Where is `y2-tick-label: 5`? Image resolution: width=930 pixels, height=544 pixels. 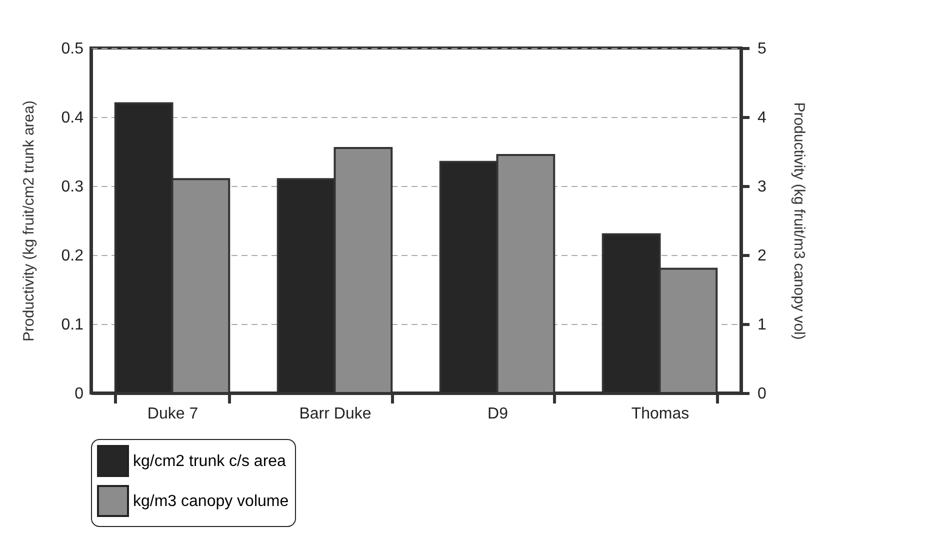 y2-tick-label: 5 is located at coordinates (762, 49).